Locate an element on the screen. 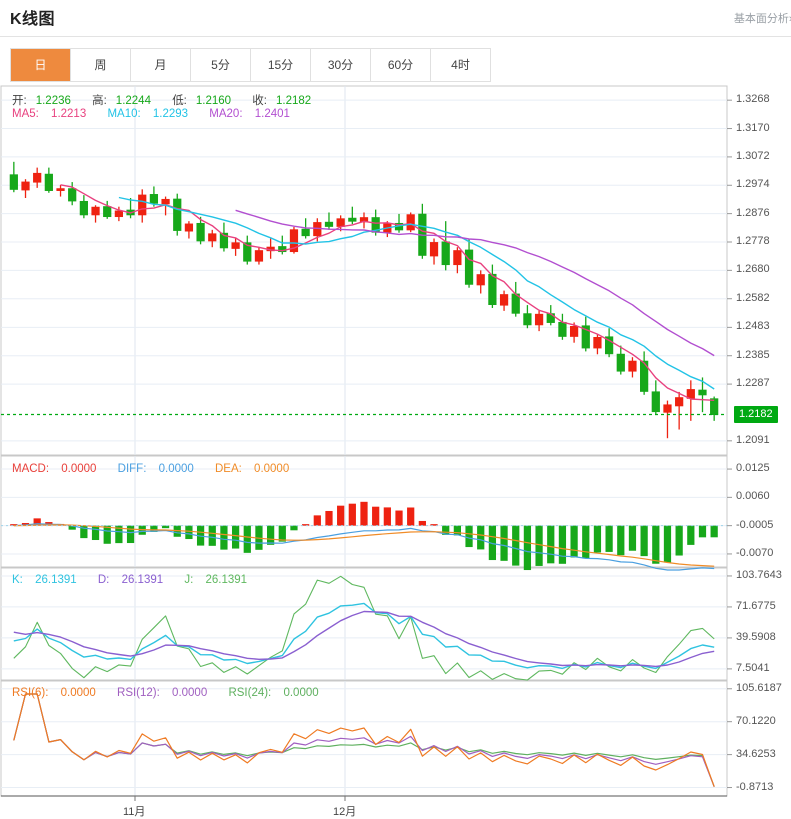 This screenshot has height=819, width=791. axis-tick-label: 39.5908 is located at coordinates (756, 636).